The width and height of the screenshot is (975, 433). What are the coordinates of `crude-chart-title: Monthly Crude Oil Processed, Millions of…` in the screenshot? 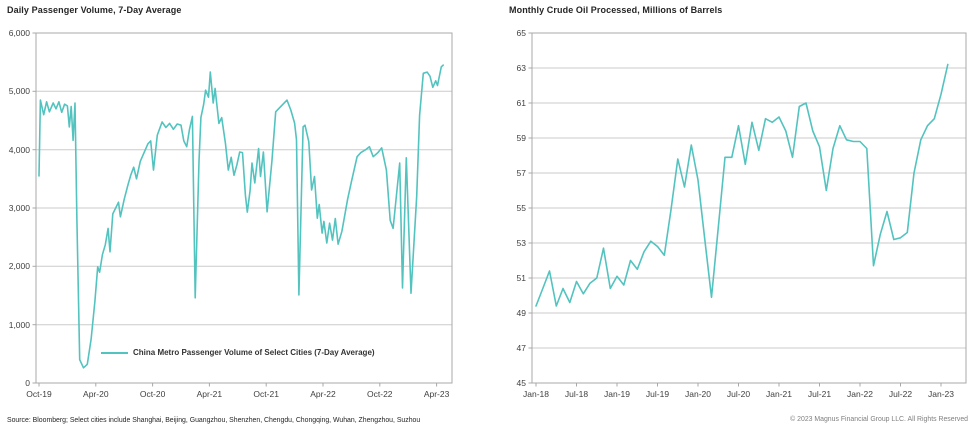 It's located at (616, 10).